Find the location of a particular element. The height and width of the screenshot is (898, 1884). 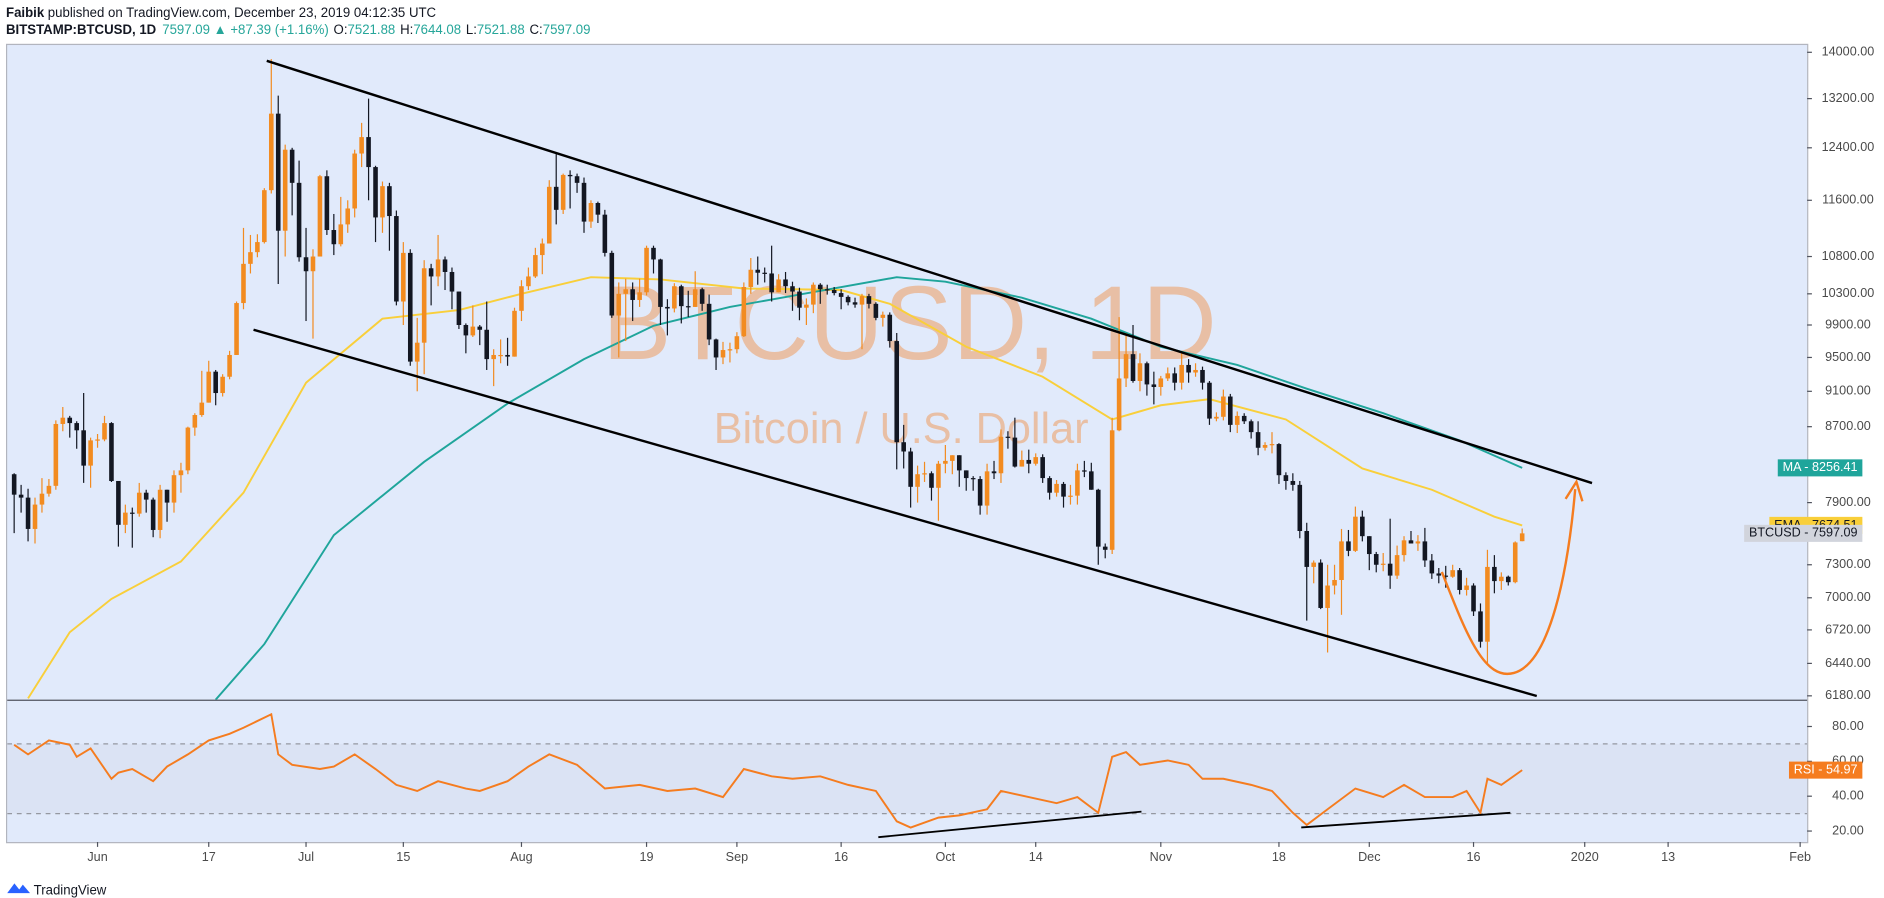

projection-arrow is located at coordinates (1508, 582).